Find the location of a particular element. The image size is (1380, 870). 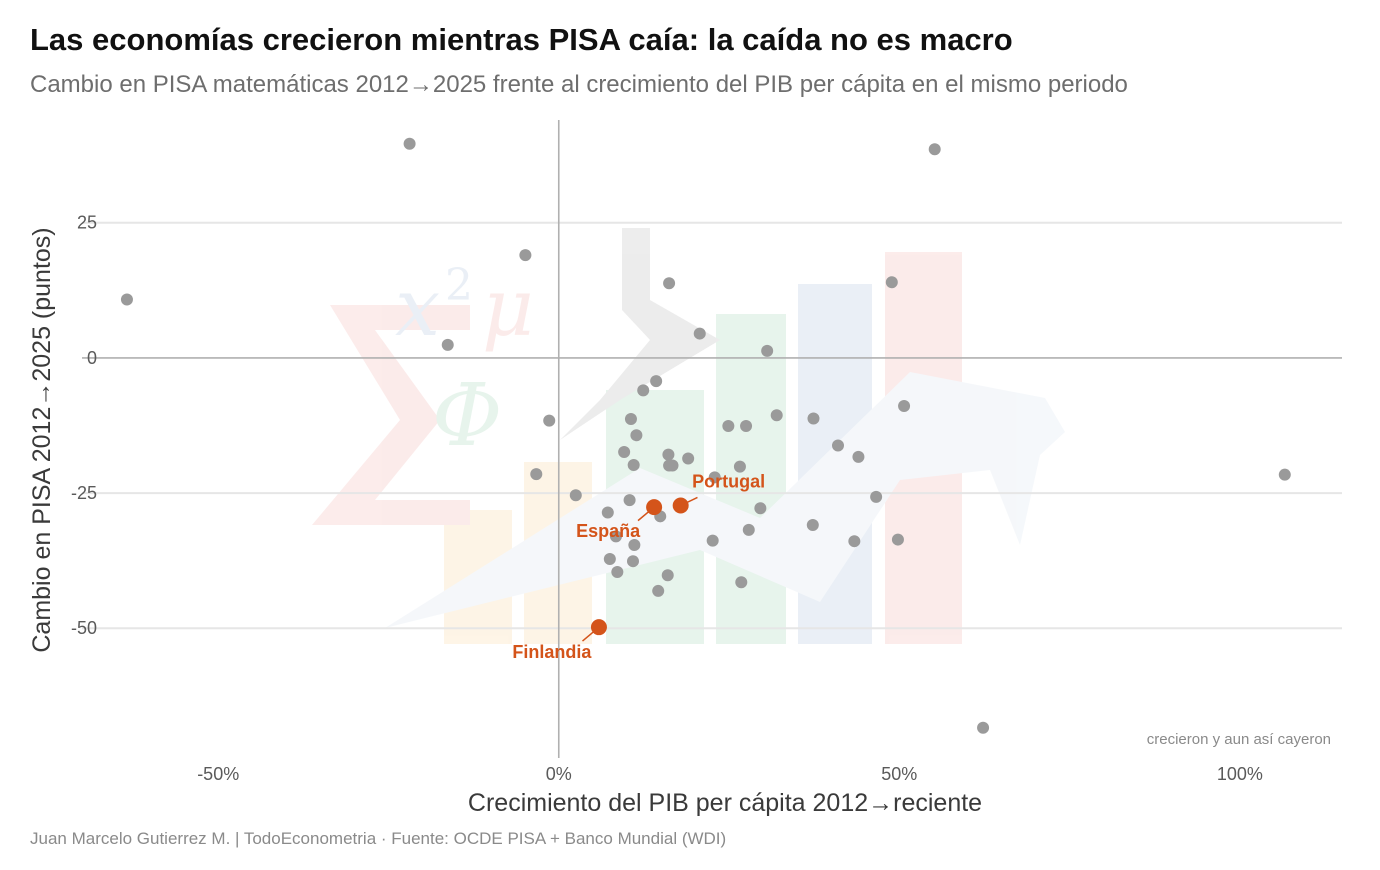

x-tick-label: 0% is located at coordinates (559, 774).